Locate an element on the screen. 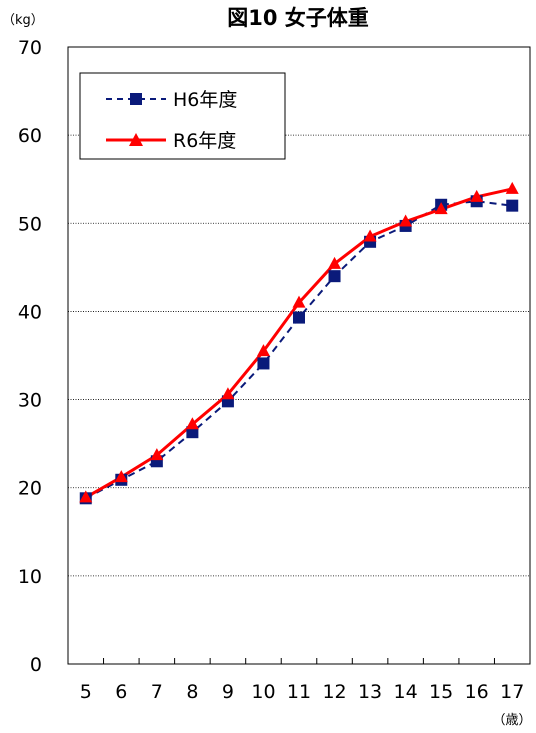 Image resolution: width=536 pixels, height=733 pixels. x-tick-label-17: 17 is located at coordinates (512, 692).